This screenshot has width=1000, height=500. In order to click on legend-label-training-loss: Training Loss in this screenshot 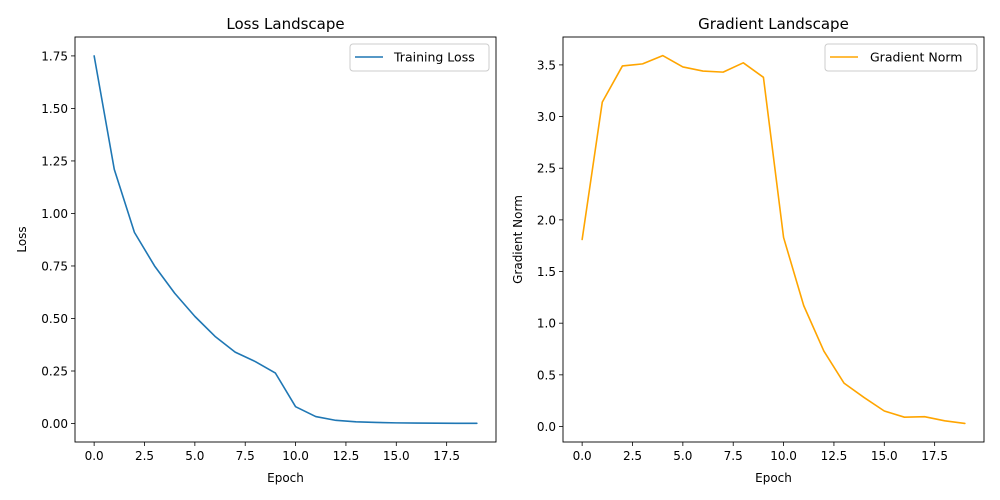, I will do `click(434, 57)`.